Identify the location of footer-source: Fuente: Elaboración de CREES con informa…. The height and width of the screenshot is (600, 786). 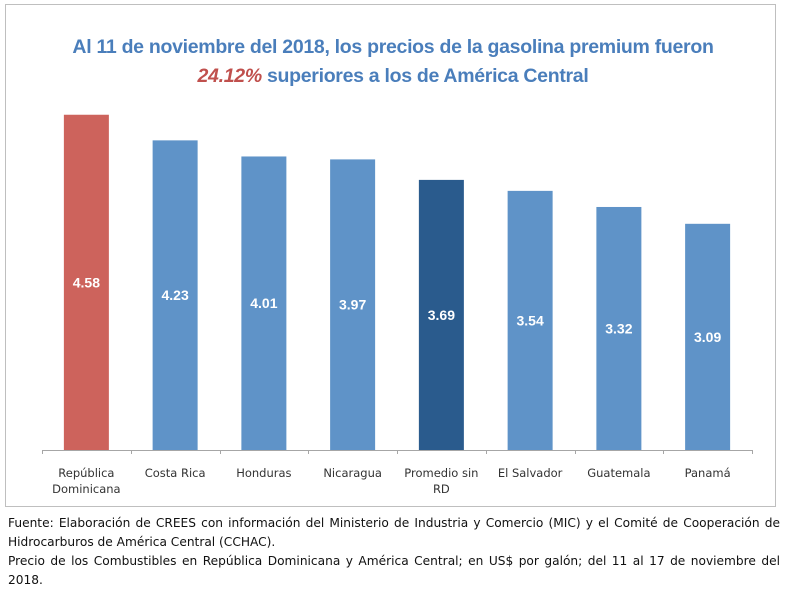
(394, 532).